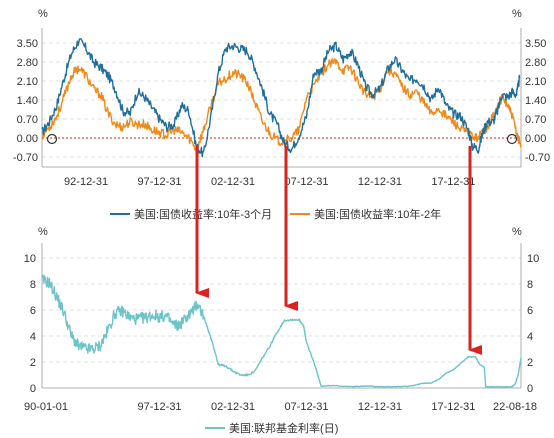 This screenshot has width=554, height=438. What do you see at coordinates (380, 182) in the screenshot?
I see `top-x-tick-label: 12-12-31` at bounding box center [380, 182].